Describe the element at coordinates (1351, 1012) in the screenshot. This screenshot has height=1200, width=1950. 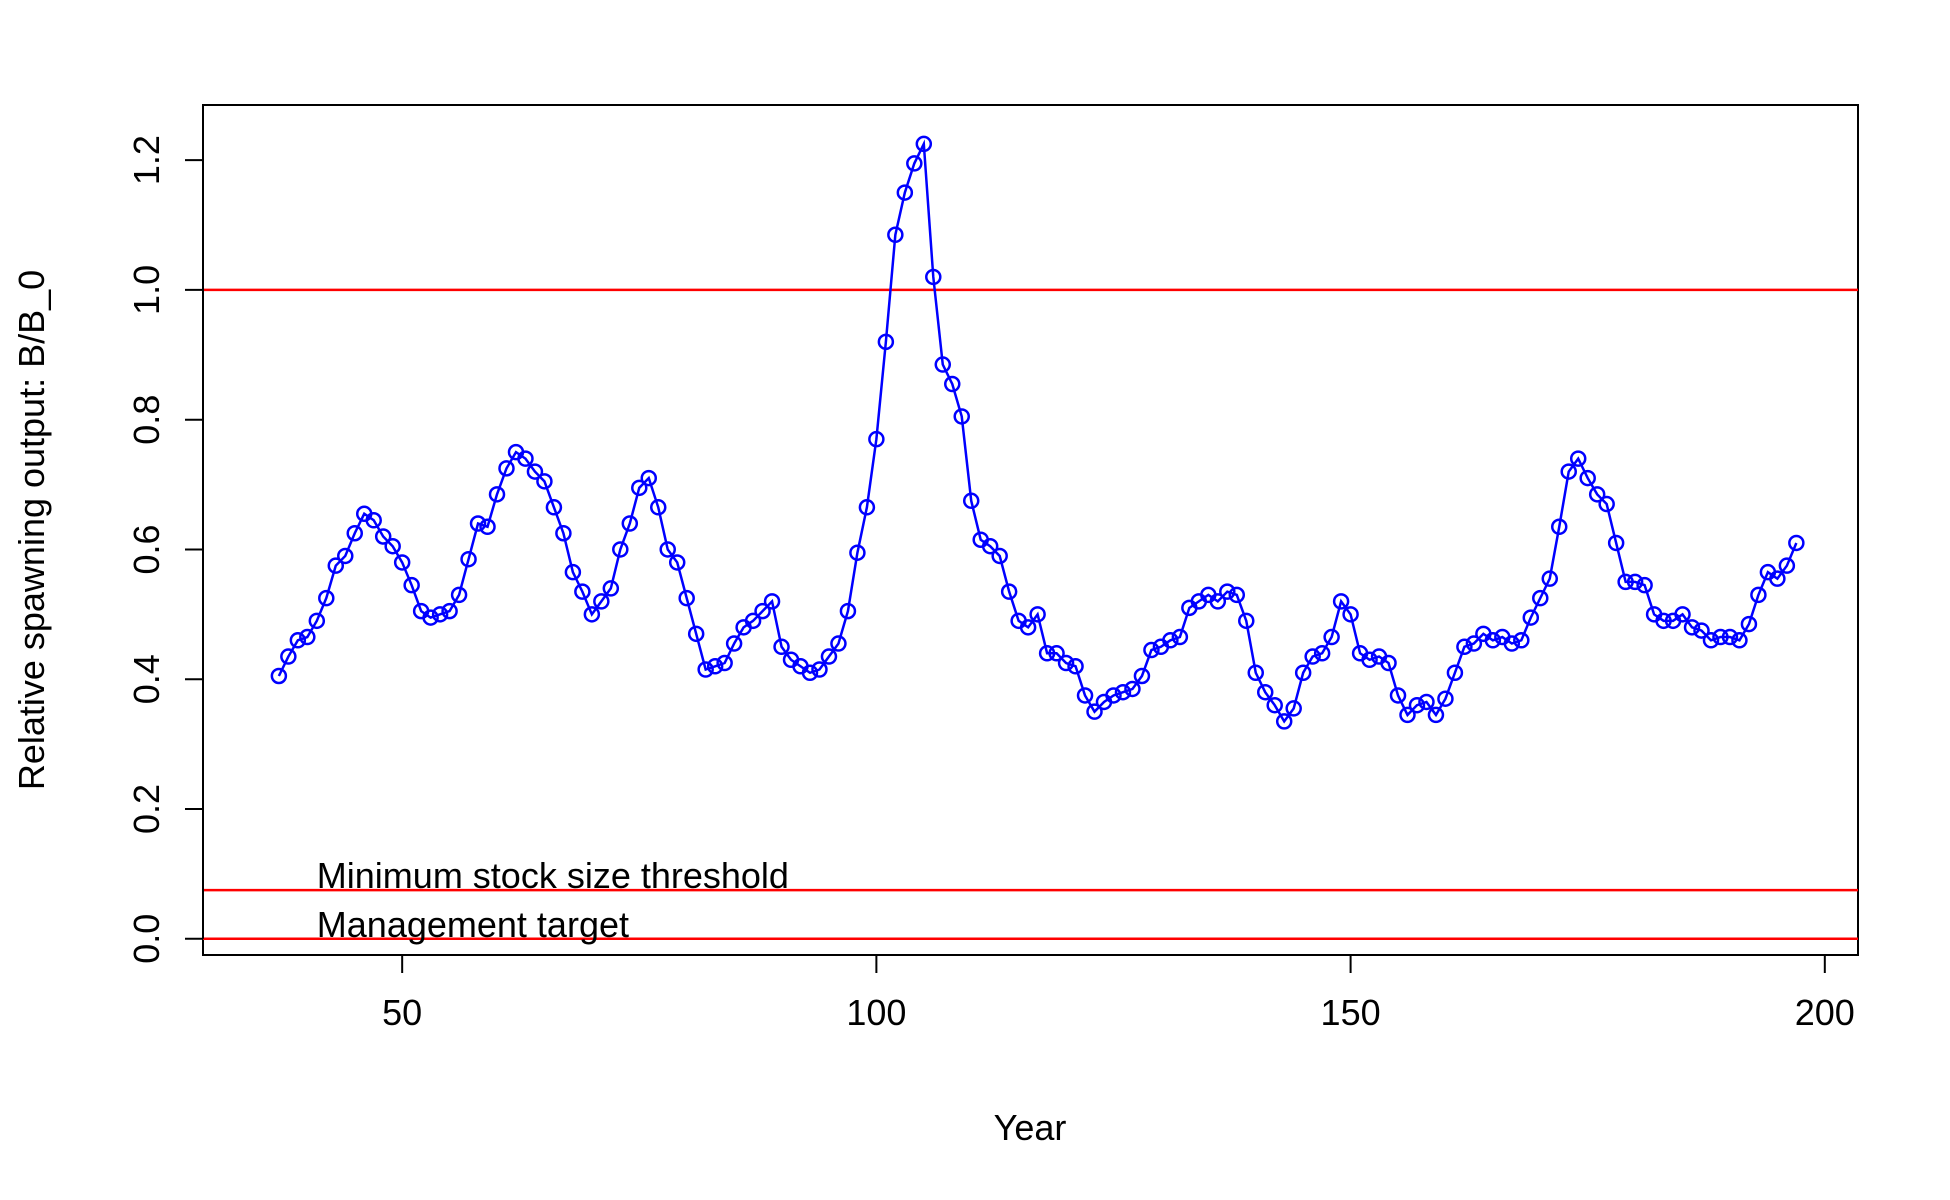
I see `x-tick-label: 150` at that location.